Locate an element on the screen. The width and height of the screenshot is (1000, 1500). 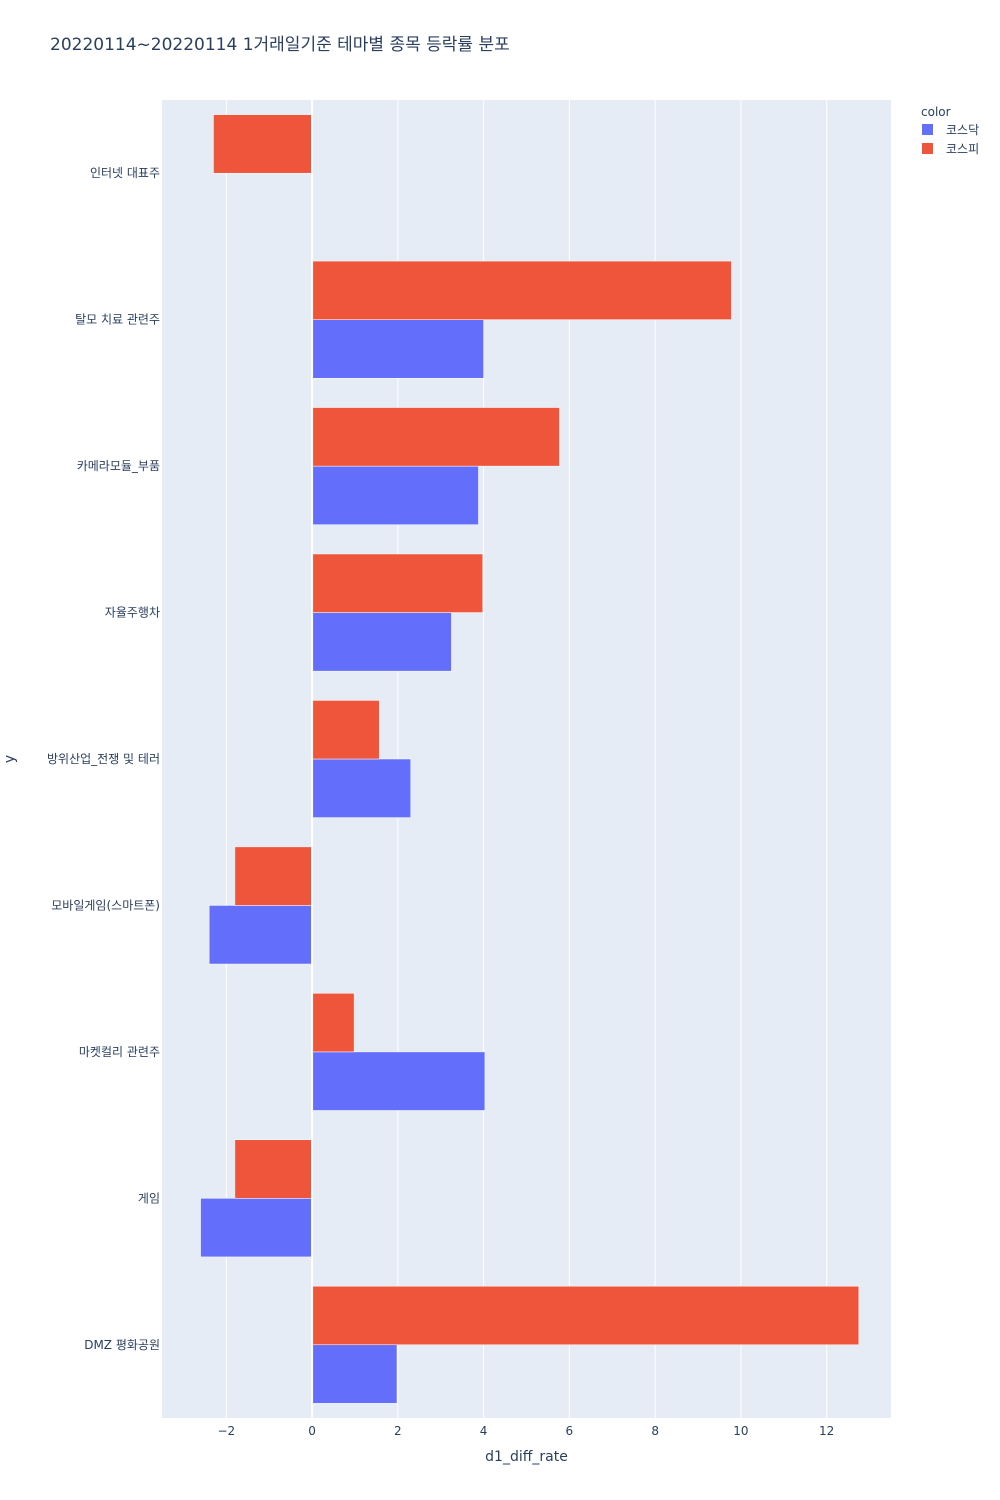
legend-item-label: 코스피 is located at coordinates (962, 149).